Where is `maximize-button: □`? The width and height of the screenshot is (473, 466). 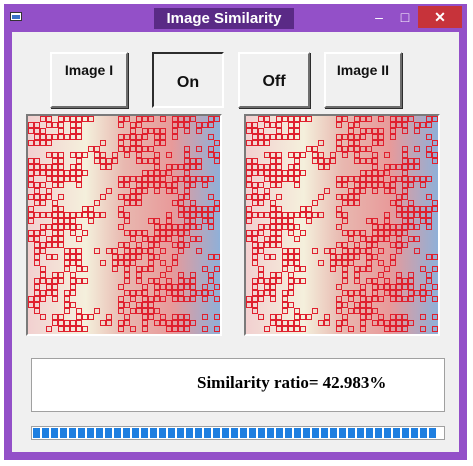 maximize-button: □ is located at coordinates (405, 17).